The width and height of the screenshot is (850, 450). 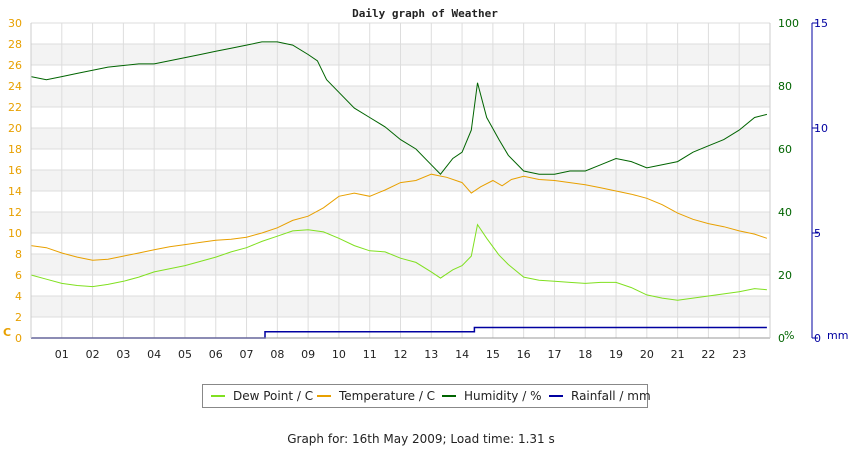 I want to click on tick-label-x: 04, so click(x=154, y=354).